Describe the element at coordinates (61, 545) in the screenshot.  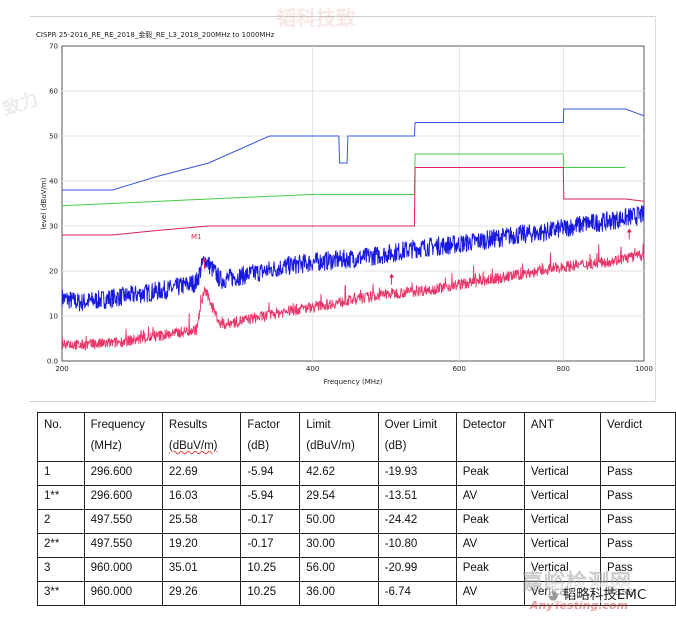
I see `table-cell: 2**` at that location.